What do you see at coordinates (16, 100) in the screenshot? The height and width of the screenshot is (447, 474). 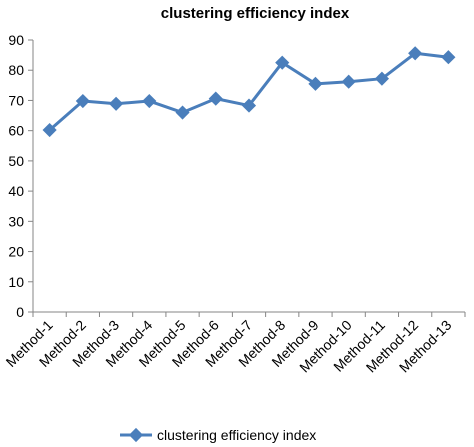 I see `y-tick-label: 70` at bounding box center [16, 100].